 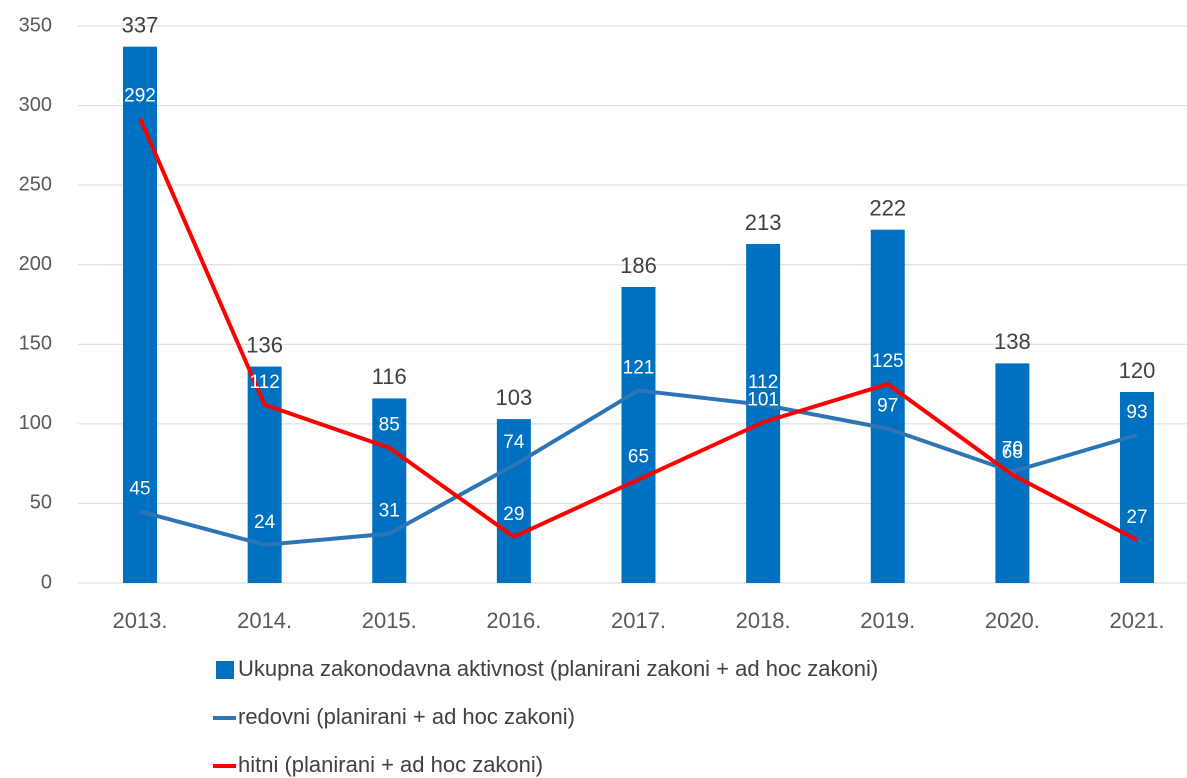 What do you see at coordinates (887, 620) in the screenshot?
I see `x-tick-label: 2019.` at bounding box center [887, 620].